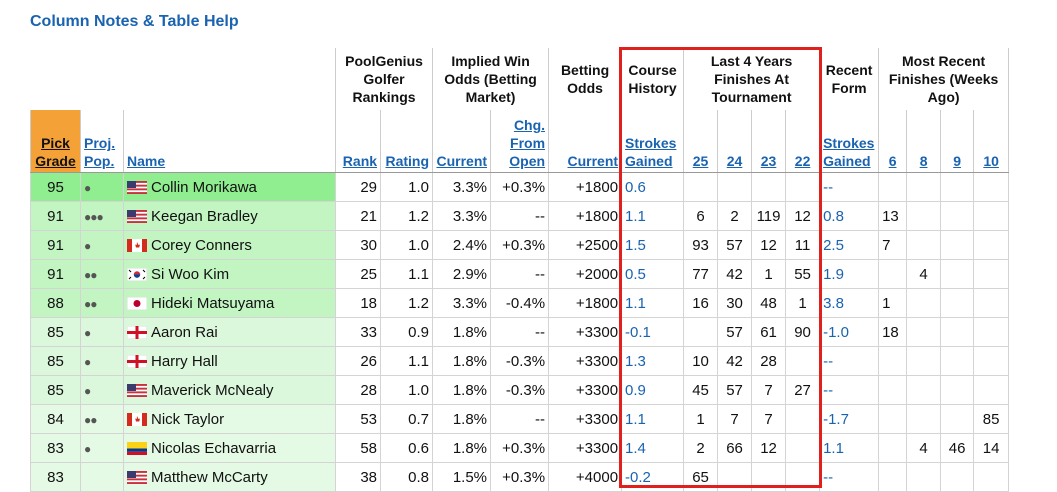 The width and height of the screenshot is (1057, 492). Describe the element at coordinates (769, 361) in the screenshot. I see `cell: 28` at that location.